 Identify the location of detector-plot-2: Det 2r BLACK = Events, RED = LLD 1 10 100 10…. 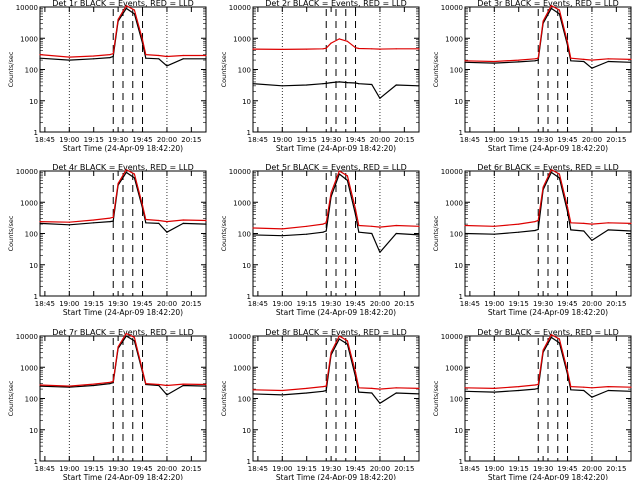
(320, 76).